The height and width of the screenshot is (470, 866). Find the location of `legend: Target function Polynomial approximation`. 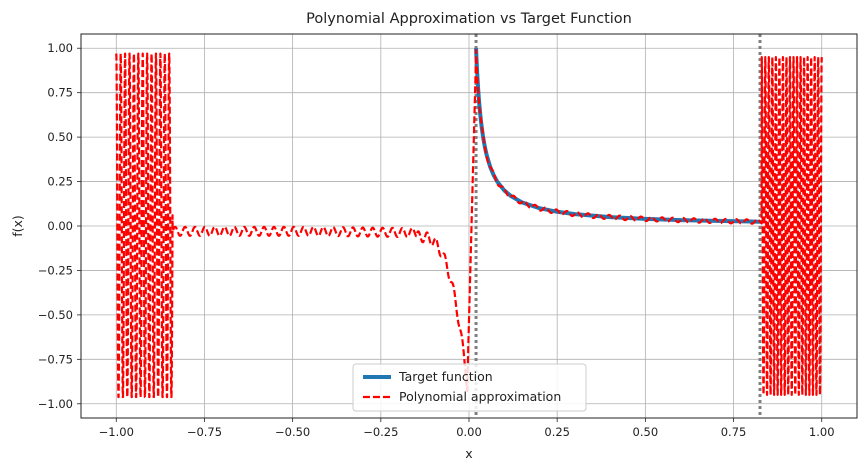

legend: Target function Polynomial approximation is located at coordinates (469, 387).